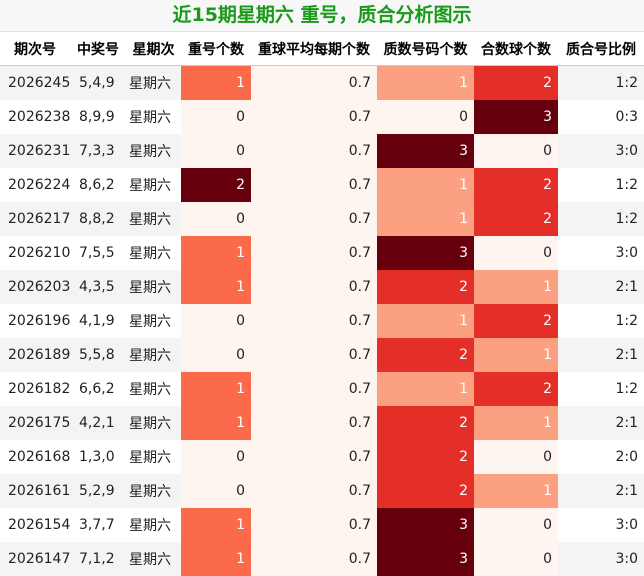 The height and width of the screenshot is (576, 644). What do you see at coordinates (322, 82) in the screenshot?
I see `table-row: 2026245 5,4,9 星期六 1 0.7 1 2 1:2` at bounding box center [322, 82].